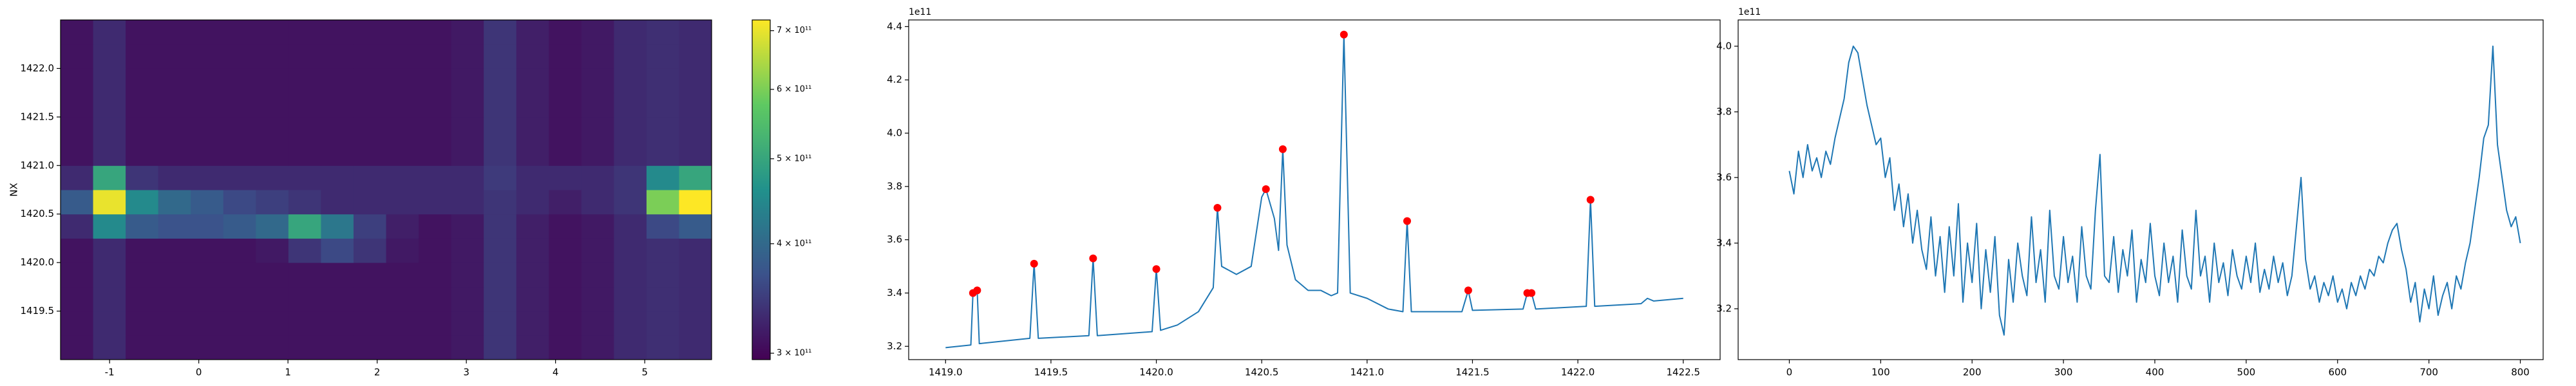  I want to click on x-tick-label: 700, so click(2429, 372).